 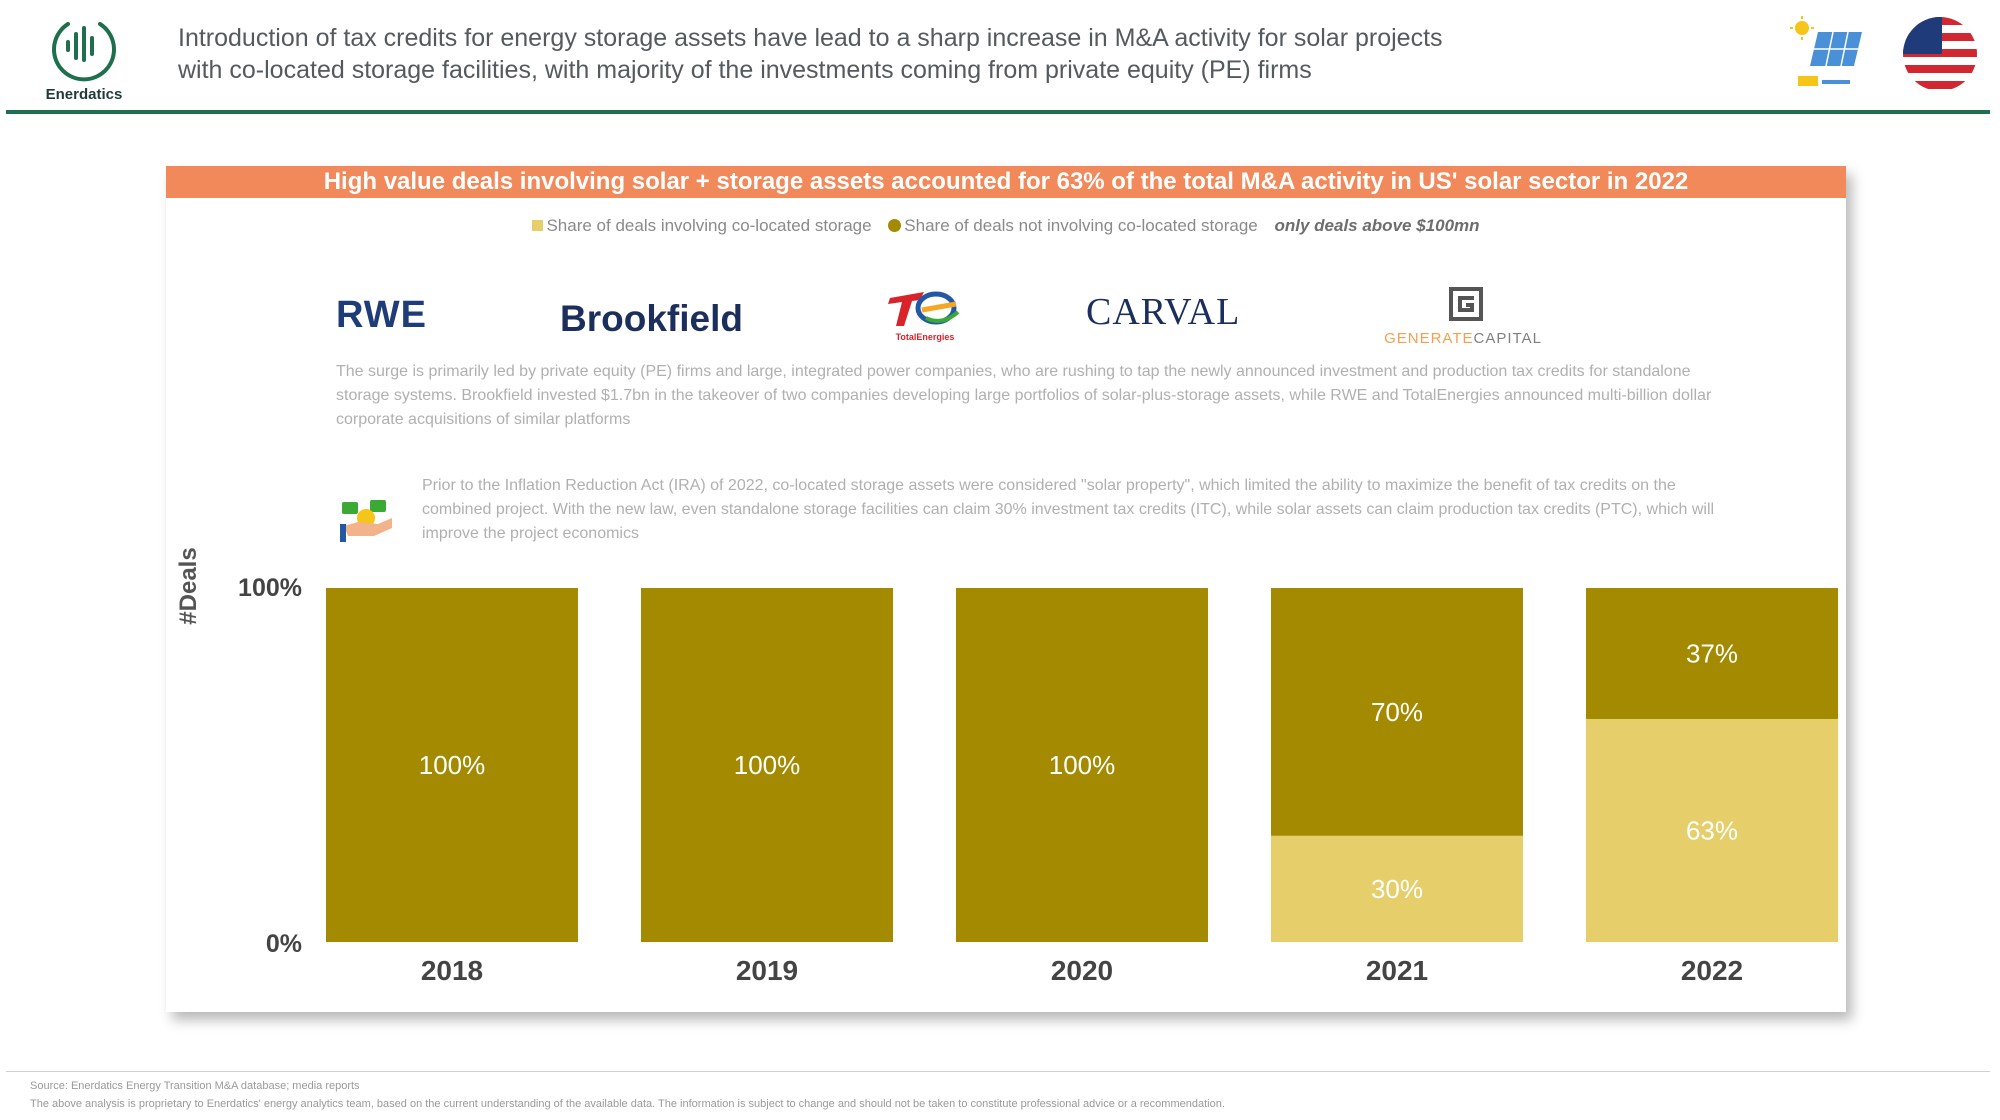 I want to click on data-label-2022-series-2: 37%, so click(x=1712, y=653).